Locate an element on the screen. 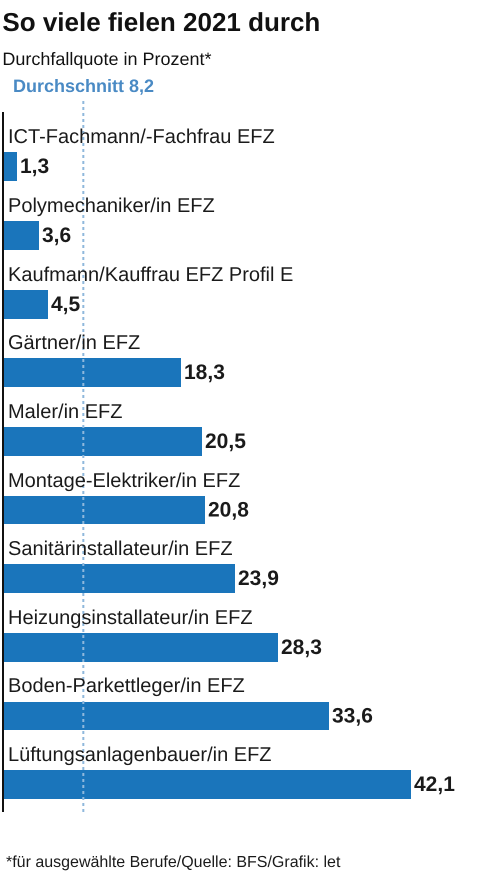 The width and height of the screenshot is (480, 872). chart-title: So viele fielen 2021 durch is located at coordinates (161, 22).